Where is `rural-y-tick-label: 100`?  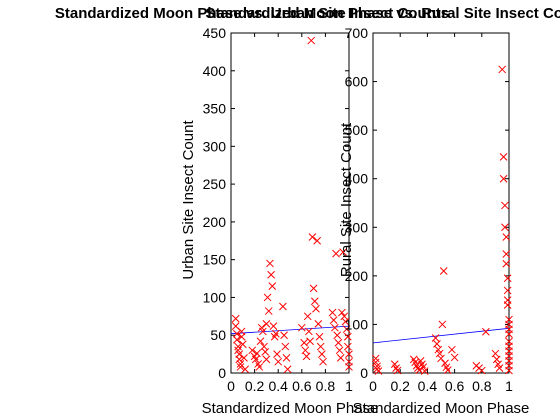 rural-y-tick-label: 100 is located at coordinates (357, 324).